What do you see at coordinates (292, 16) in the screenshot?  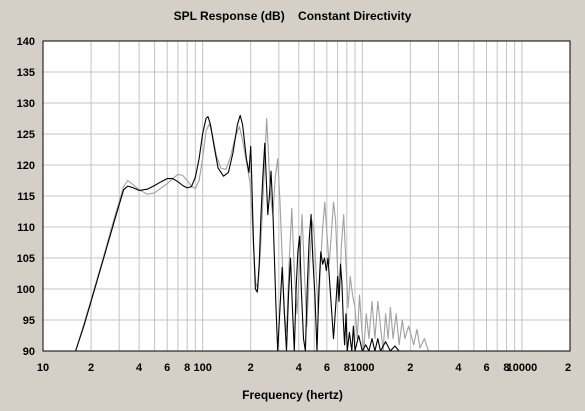 I see `chart-title: SPL Response (dB) Constant Directivity` at bounding box center [292, 16].